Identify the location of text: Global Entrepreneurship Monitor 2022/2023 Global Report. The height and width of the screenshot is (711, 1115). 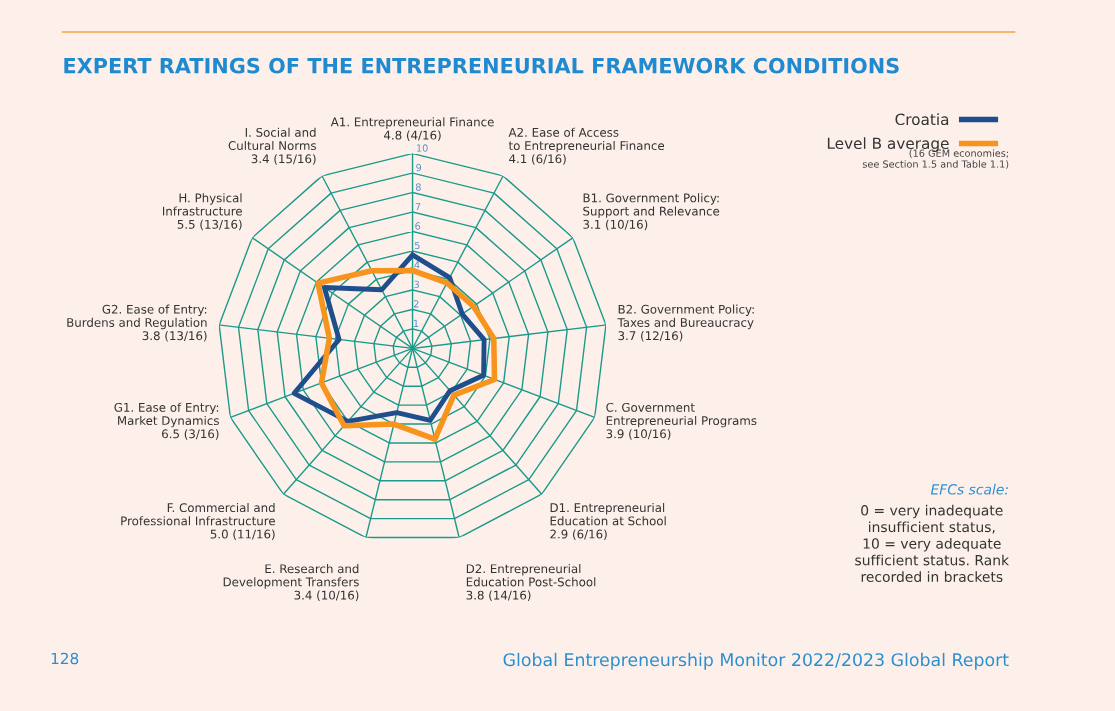
(756, 661).